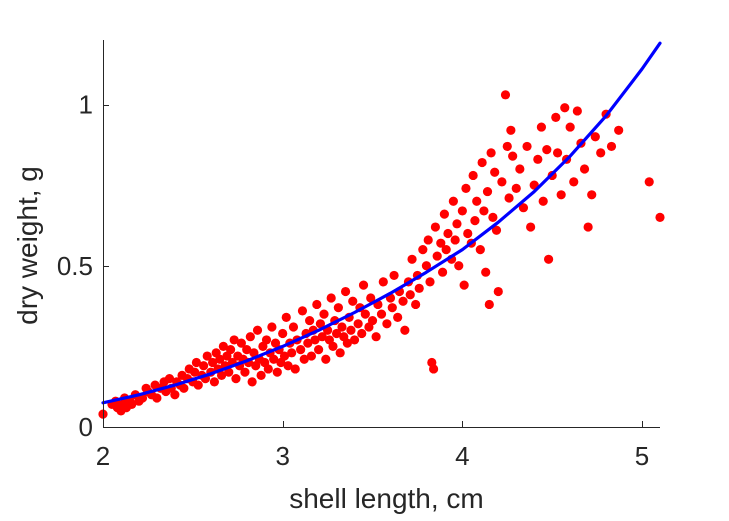 The width and height of the screenshot is (729, 521). What do you see at coordinates (27, 245) in the screenshot?
I see `y-axis-label: dry weight, g` at bounding box center [27, 245].